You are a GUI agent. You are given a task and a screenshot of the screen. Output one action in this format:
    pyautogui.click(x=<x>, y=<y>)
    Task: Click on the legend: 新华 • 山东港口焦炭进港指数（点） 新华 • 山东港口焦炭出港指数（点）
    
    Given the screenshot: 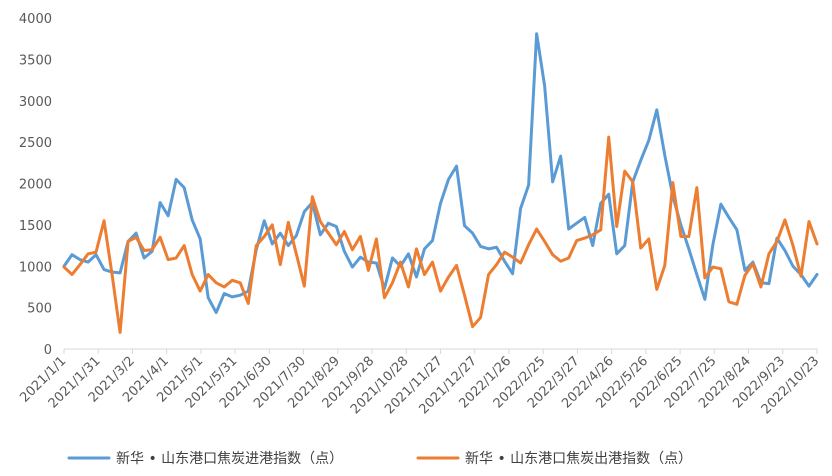 What is the action you would take?
    pyautogui.click(x=379, y=459)
    